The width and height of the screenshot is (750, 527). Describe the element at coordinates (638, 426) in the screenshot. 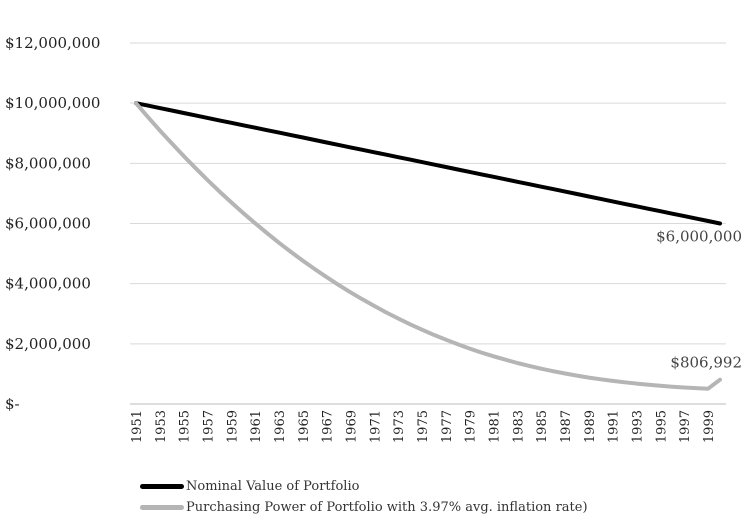

I see `x-tick-label: 1993` at that location.